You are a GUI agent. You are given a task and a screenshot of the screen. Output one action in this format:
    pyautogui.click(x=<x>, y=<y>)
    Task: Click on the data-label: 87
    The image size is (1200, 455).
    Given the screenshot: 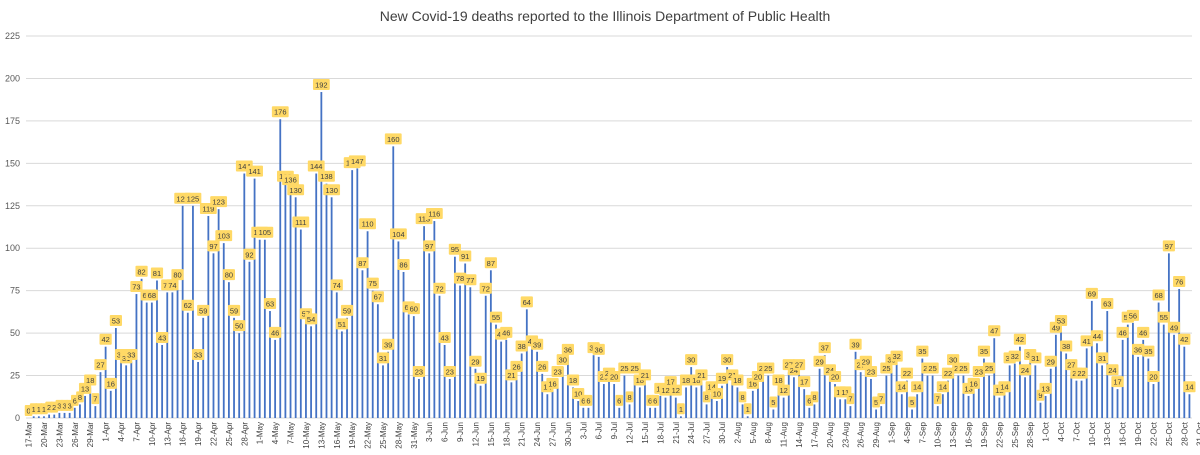 What is the action you would take?
    pyautogui.click(x=362, y=263)
    